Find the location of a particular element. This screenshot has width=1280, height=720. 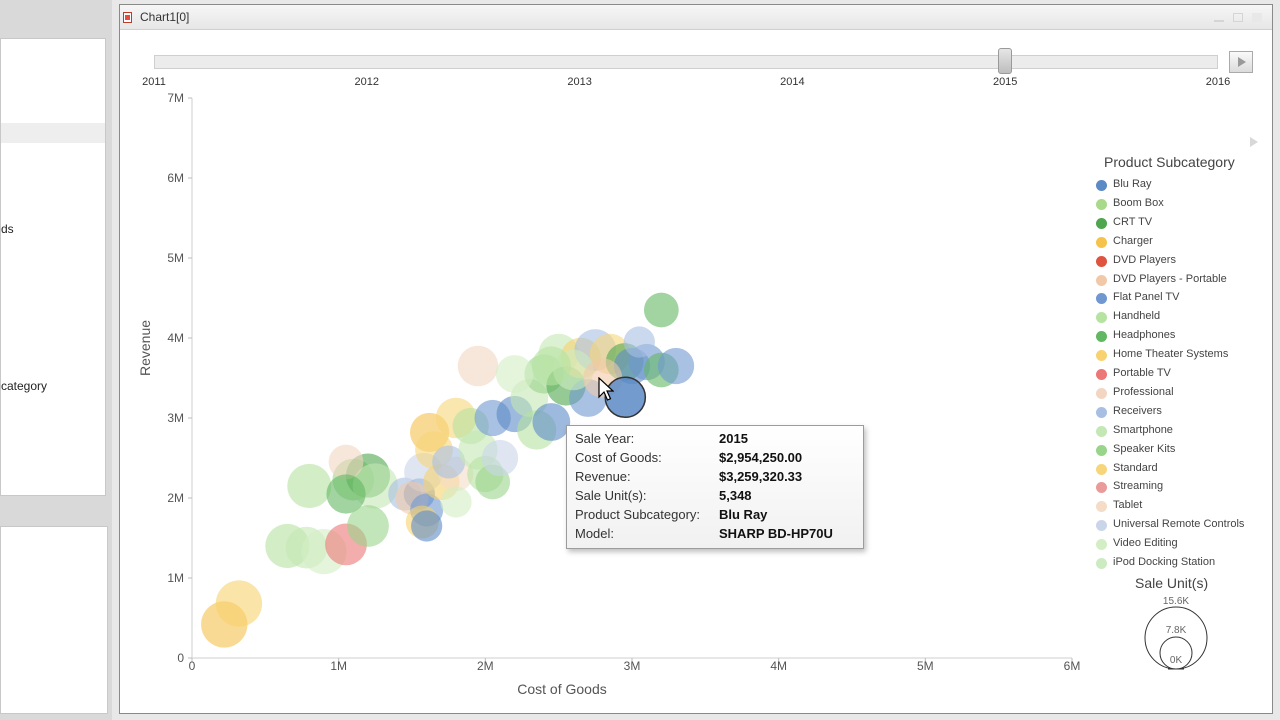

x-tick-label: 0 is located at coordinates (192, 666).